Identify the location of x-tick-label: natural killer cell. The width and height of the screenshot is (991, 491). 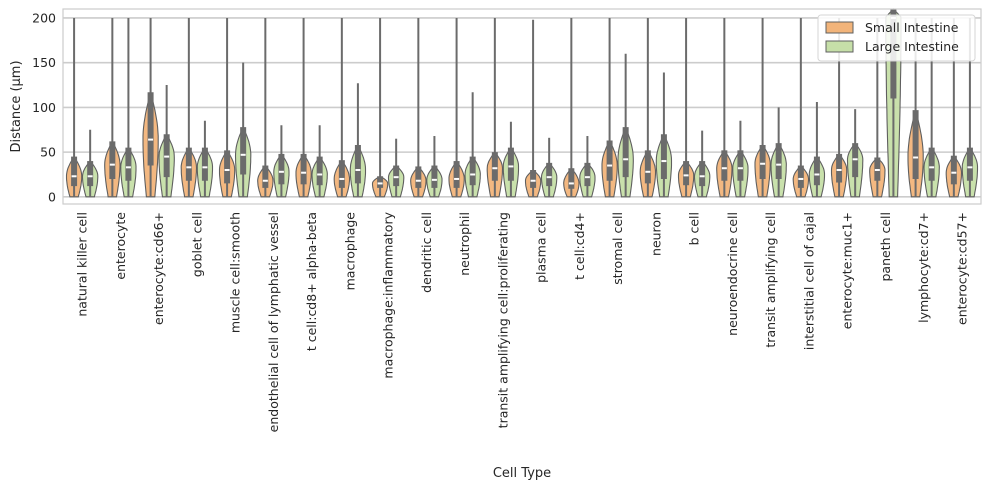
(82, 264).